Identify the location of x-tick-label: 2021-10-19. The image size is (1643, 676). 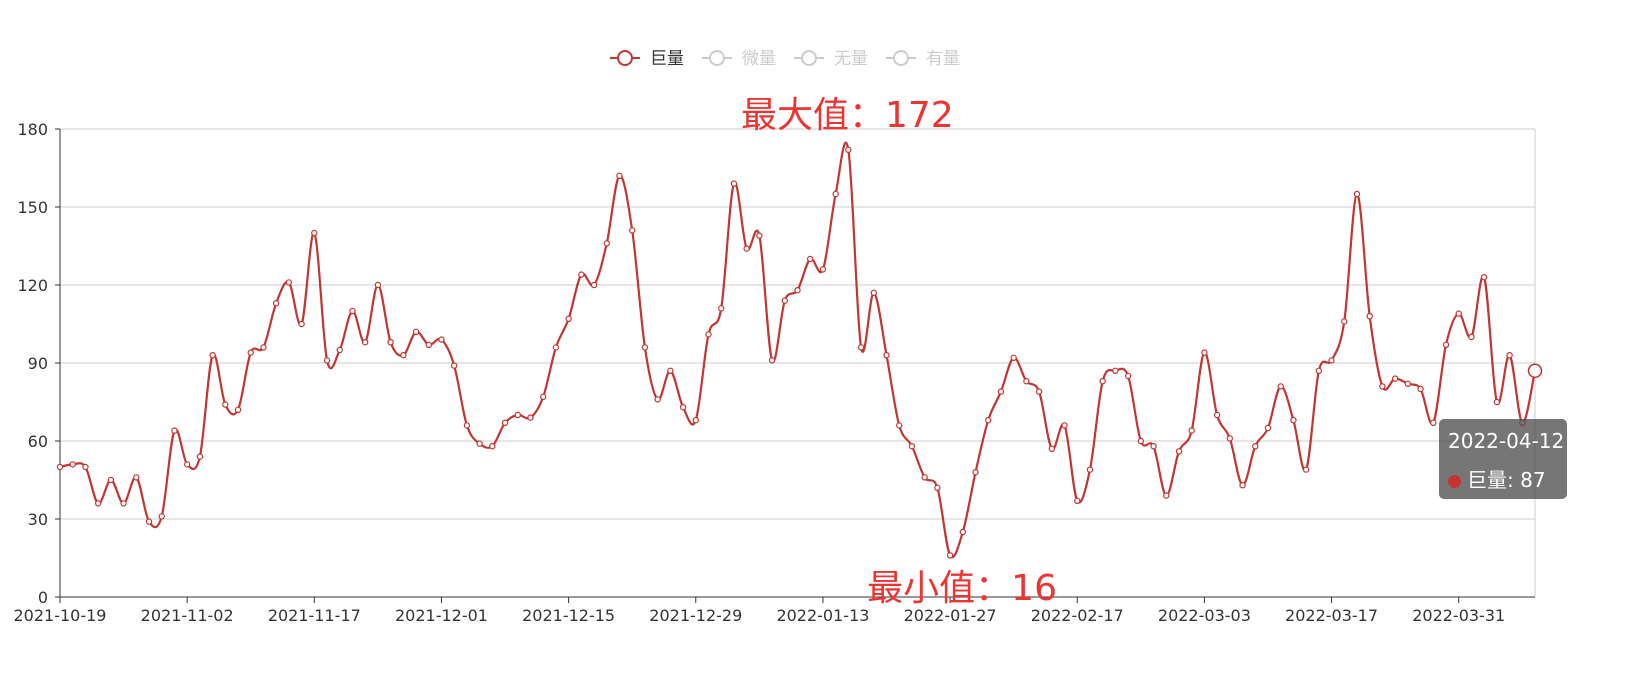
(60, 615).